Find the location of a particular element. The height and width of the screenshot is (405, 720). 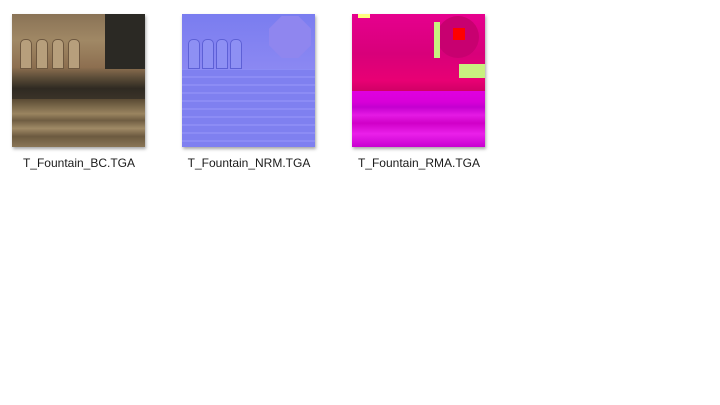

thumbnail-bc is located at coordinates (78, 80).